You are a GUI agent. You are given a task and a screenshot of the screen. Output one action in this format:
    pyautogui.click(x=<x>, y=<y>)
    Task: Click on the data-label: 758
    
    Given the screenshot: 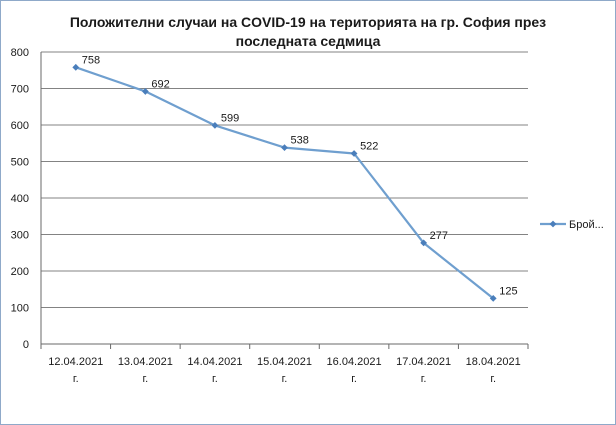 What is the action you would take?
    pyautogui.click(x=91, y=60)
    